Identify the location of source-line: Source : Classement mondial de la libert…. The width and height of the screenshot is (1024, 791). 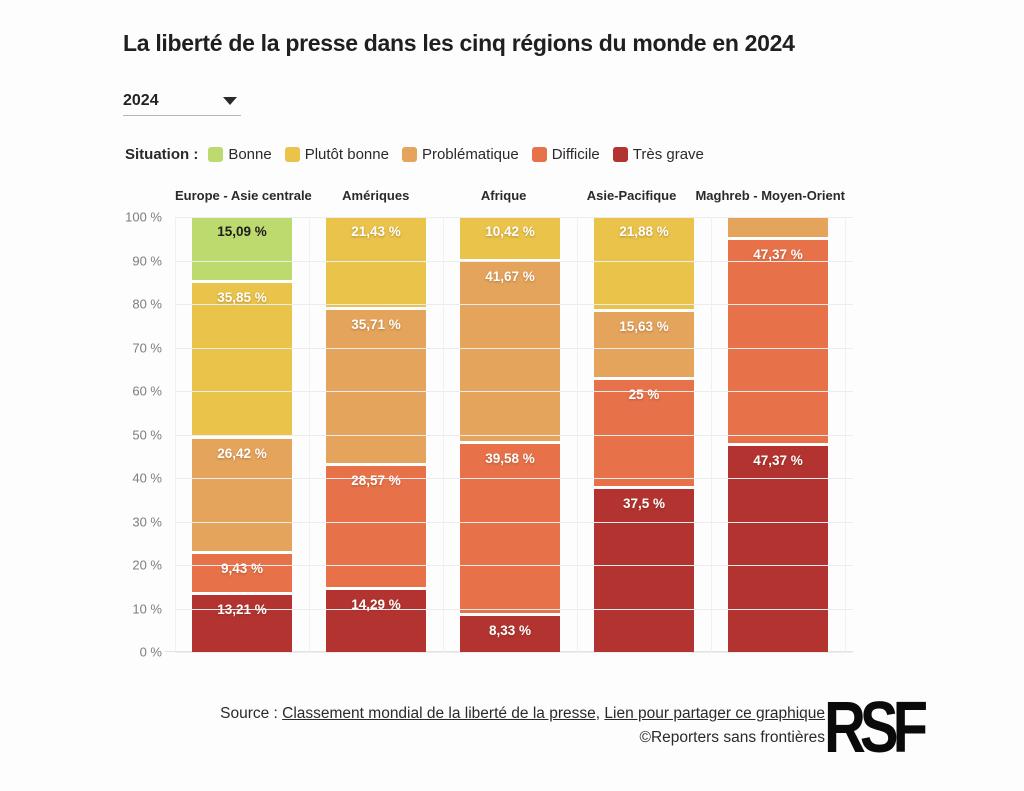
(500, 713).